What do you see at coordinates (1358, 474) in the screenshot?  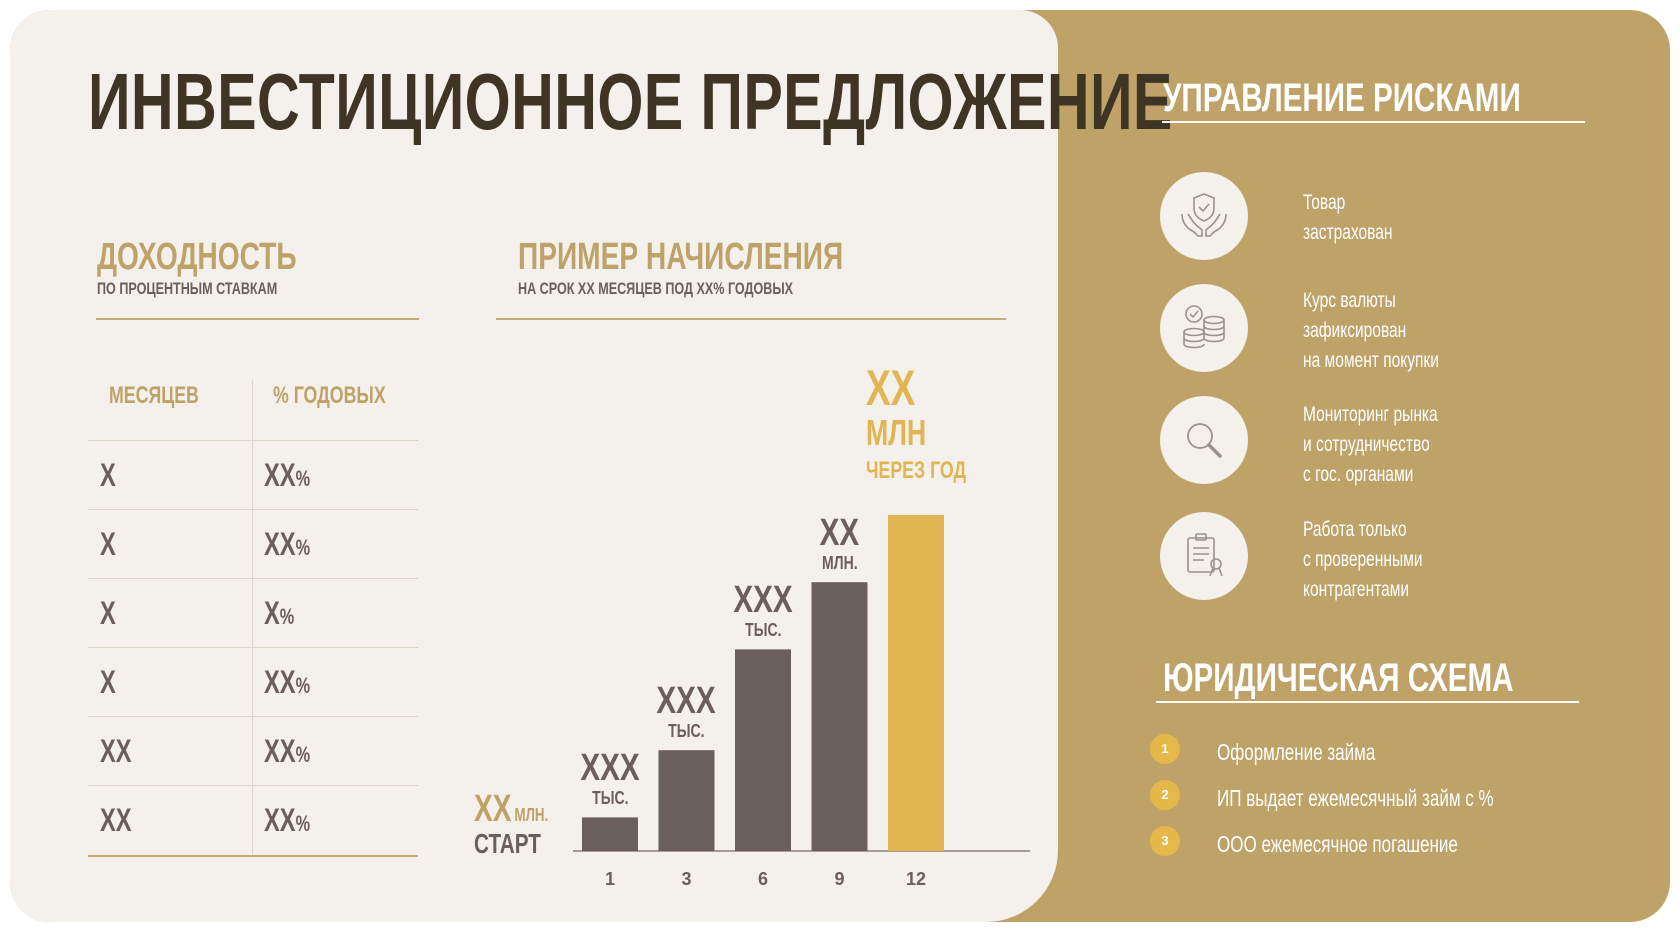 I see `risk-line: с гос. органами` at bounding box center [1358, 474].